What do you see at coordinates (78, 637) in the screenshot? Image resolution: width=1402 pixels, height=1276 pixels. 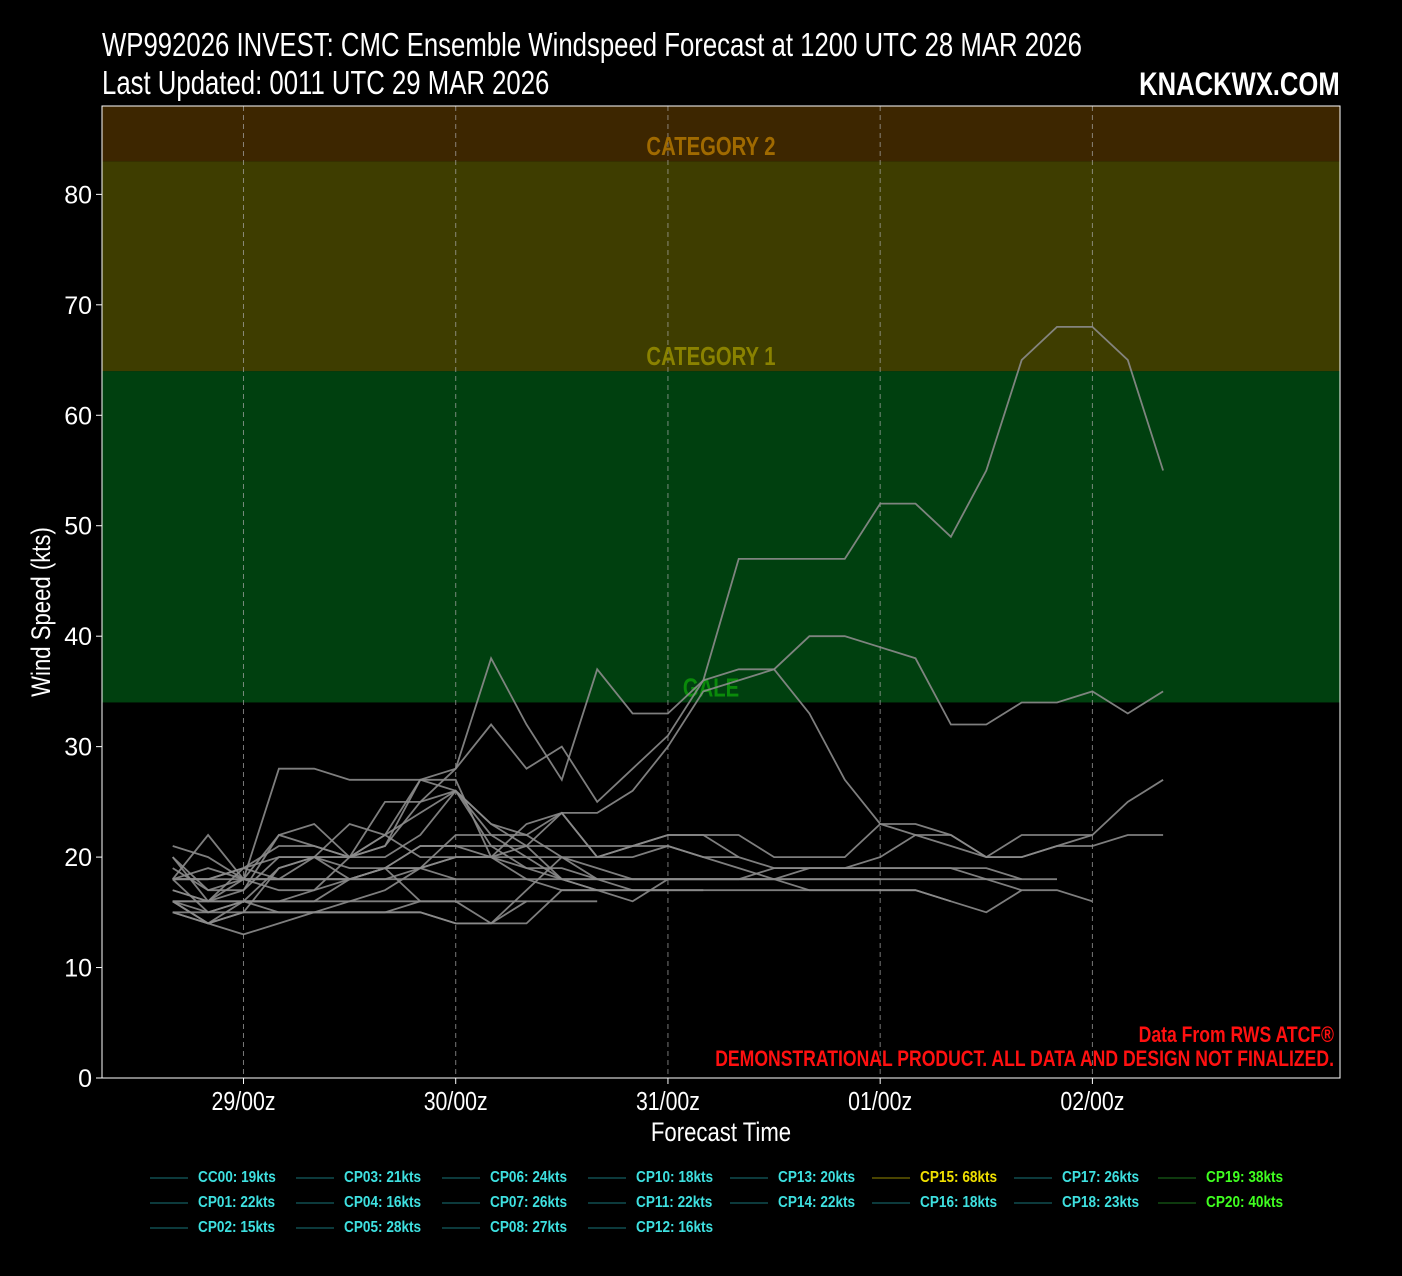 I see `y-tick-label-40: 40` at bounding box center [78, 637].